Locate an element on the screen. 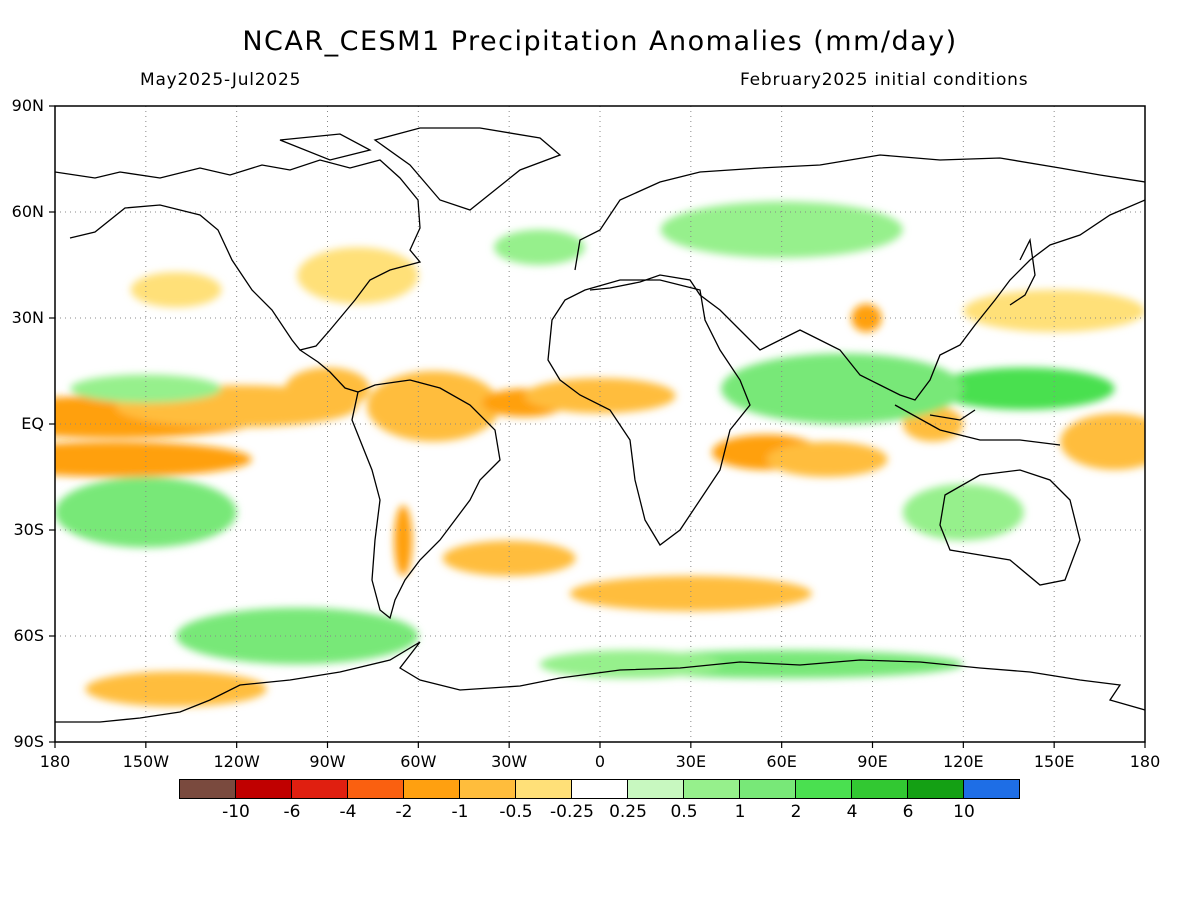 This screenshot has height=900, width=1200. longitude-label: 150E is located at coordinates (1054, 761).